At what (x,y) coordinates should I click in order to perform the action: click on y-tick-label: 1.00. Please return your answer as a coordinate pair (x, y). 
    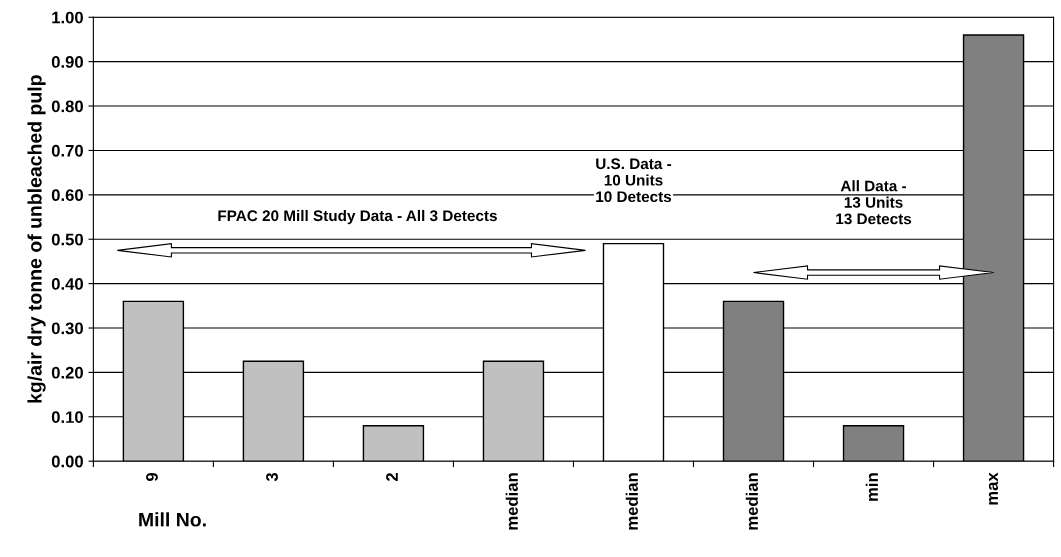
    Looking at the image, I should click on (67, 17).